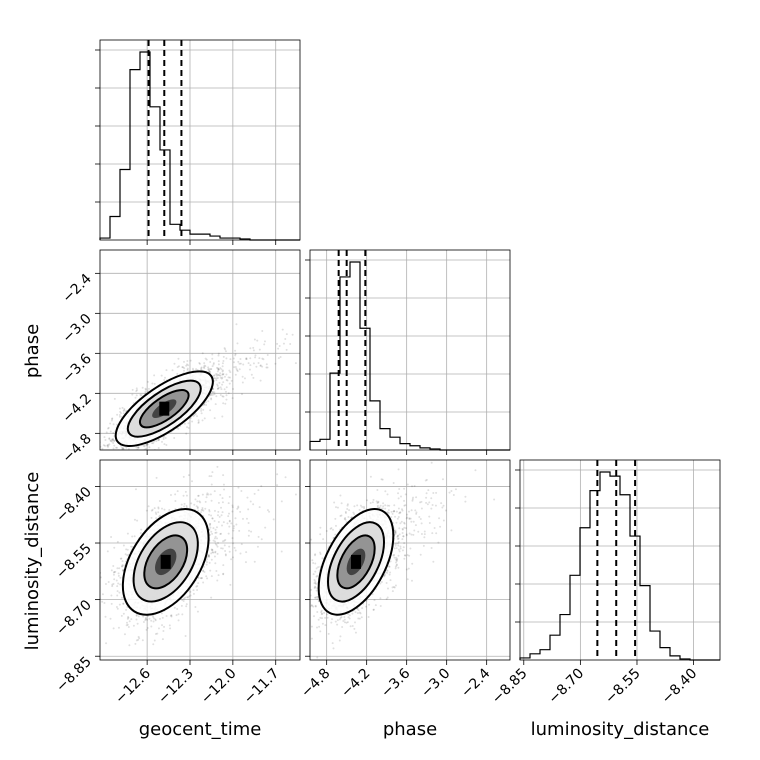 The height and width of the screenshot is (760, 760). I want to click on hist-phase-step-line, so click(409, 356).